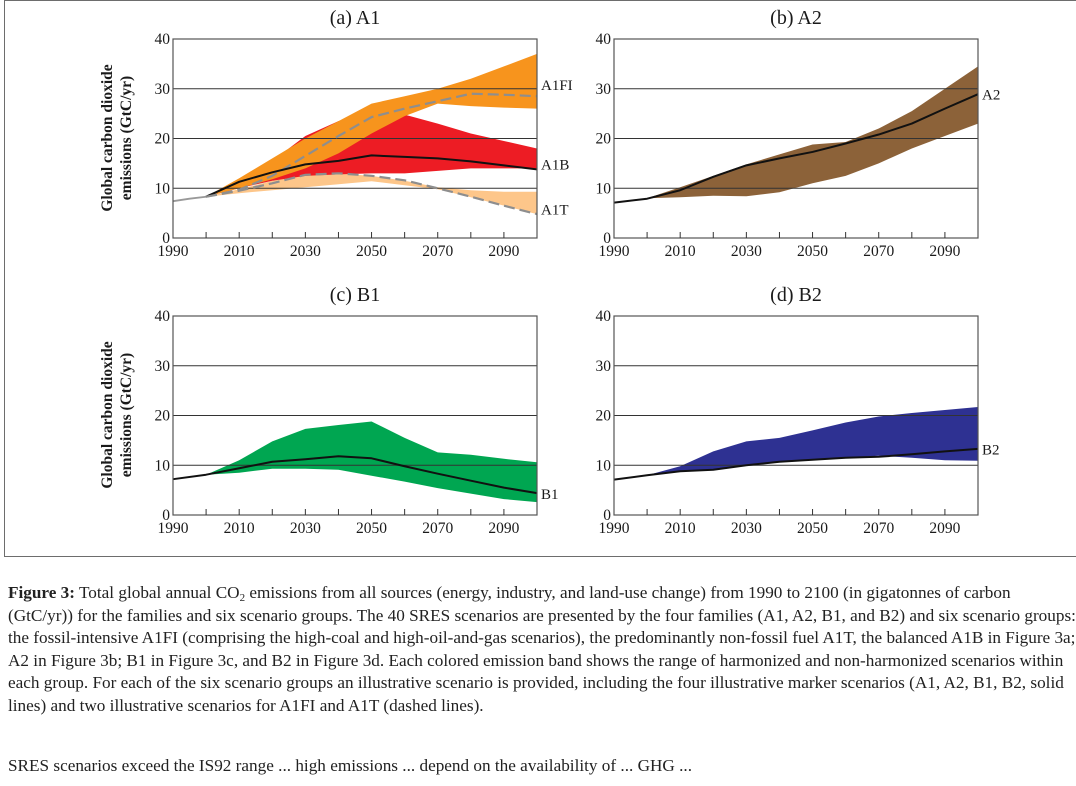 The height and width of the screenshot is (786, 1076). What do you see at coordinates (796, 464) in the screenshot?
I see `series-line-b2` at bounding box center [796, 464].